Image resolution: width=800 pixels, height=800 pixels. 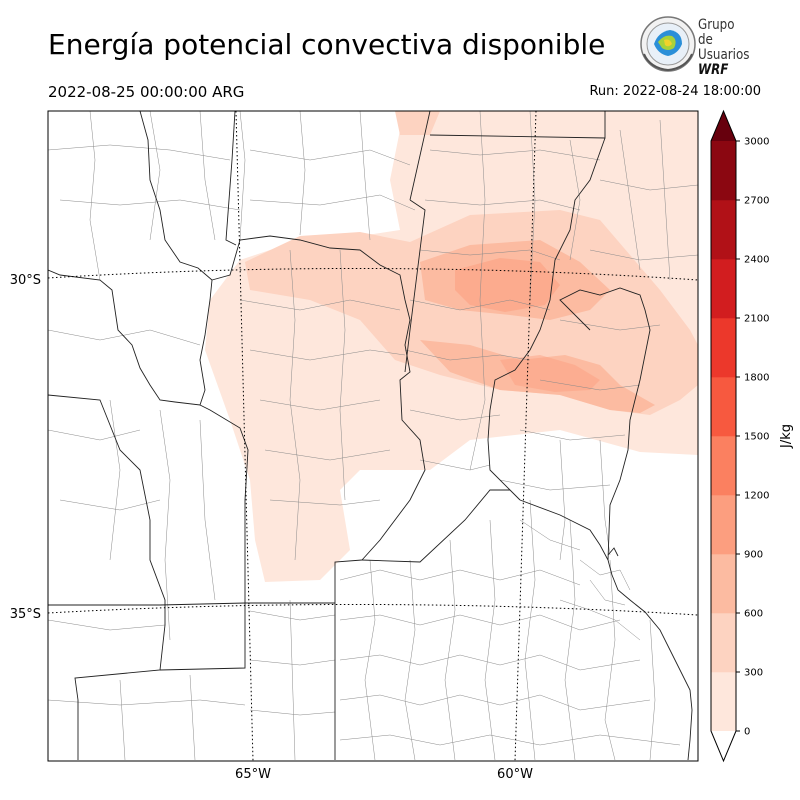 I want to click on run-time: Run: 2022-08-24 18:00:00, so click(x=675, y=91).